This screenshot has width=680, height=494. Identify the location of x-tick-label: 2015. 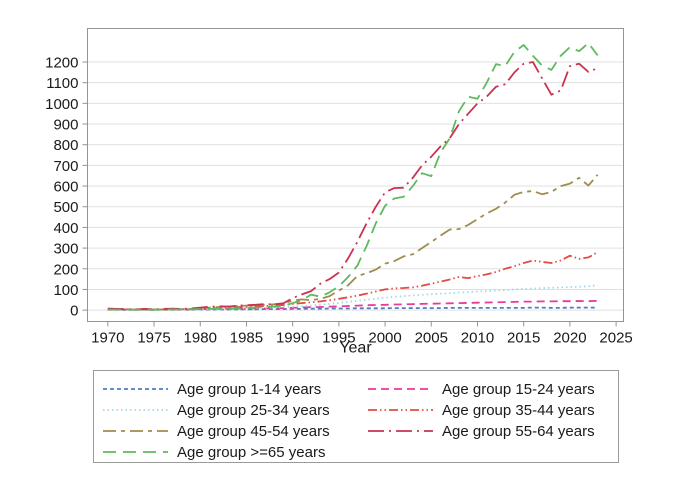
(523, 338).